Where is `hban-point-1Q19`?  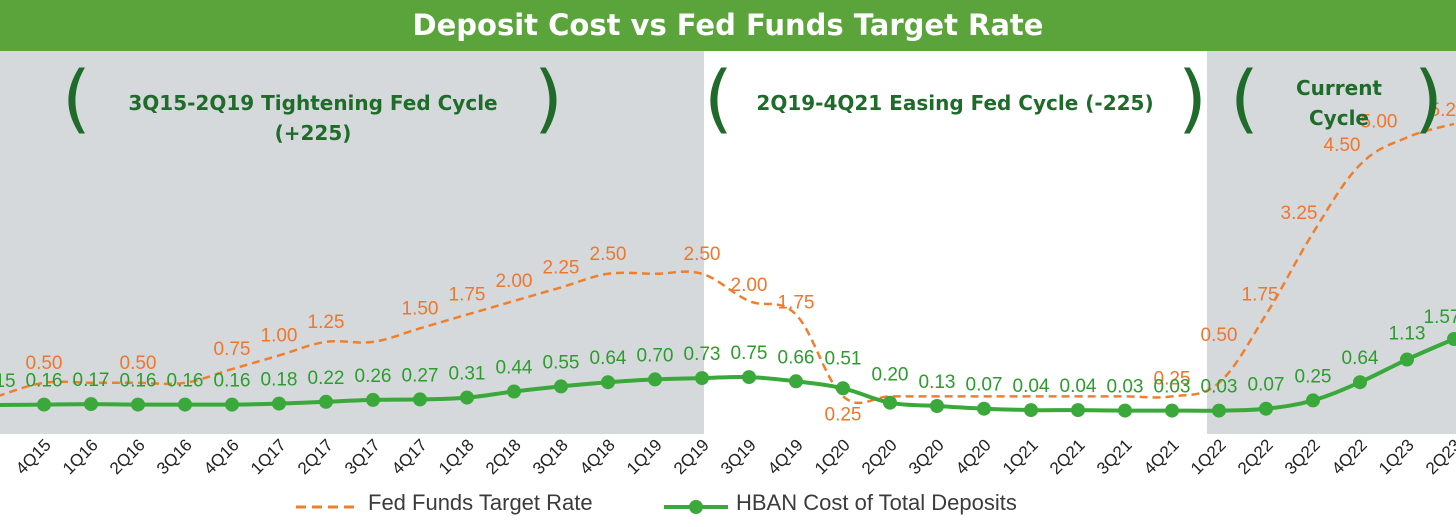 hban-point-1Q19 is located at coordinates (655, 379).